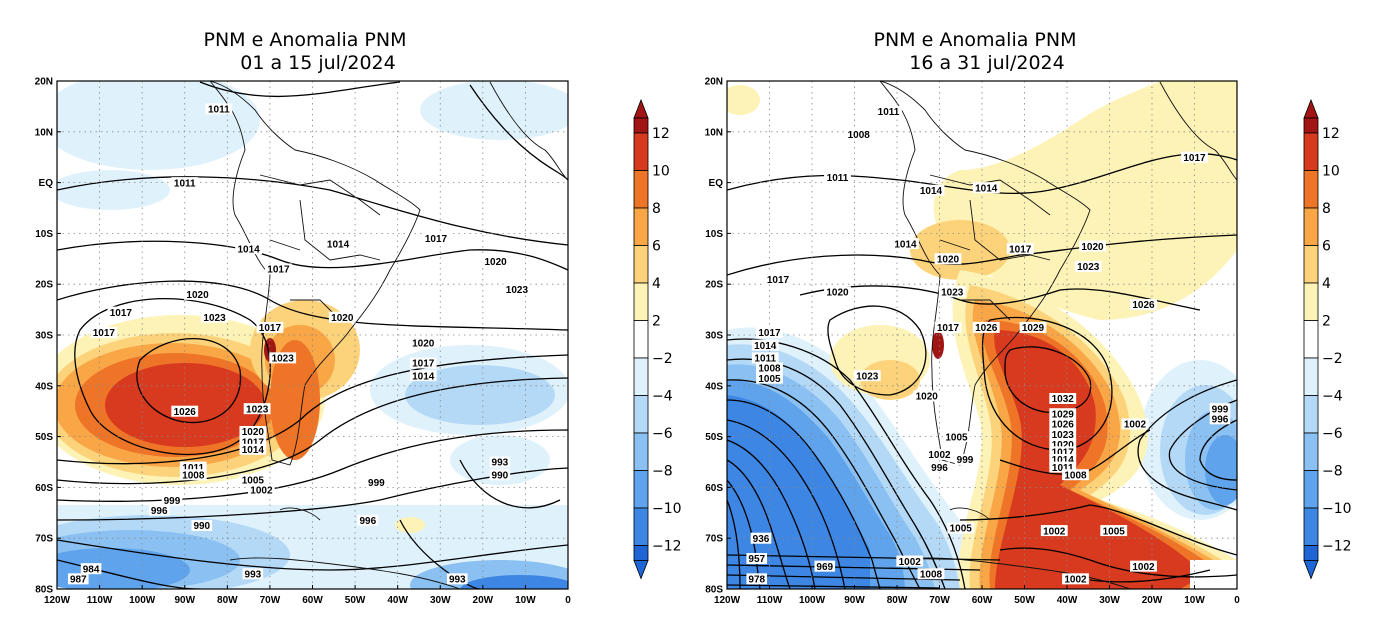 The width and height of the screenshot is (1380, 636). I want to click on lat-tick-label: 40S, so click(44, 386).